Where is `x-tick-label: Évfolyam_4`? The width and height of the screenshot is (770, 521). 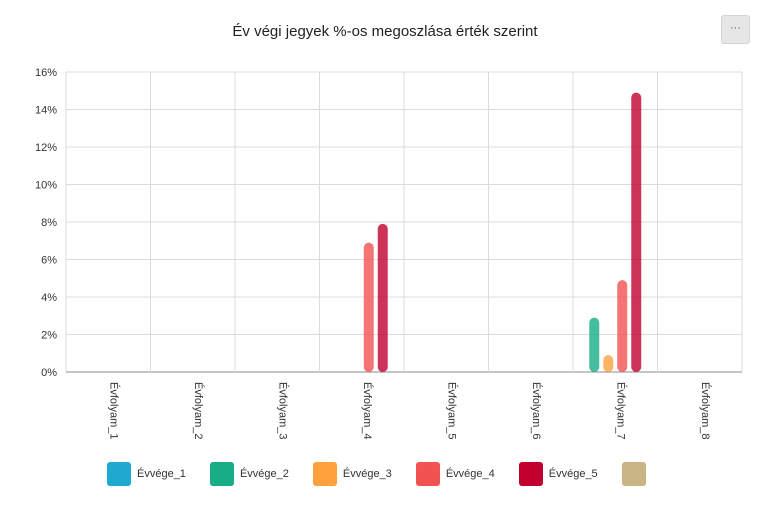
x-tick-label: Évfolyam_4 is located at coordinates (367, 410).